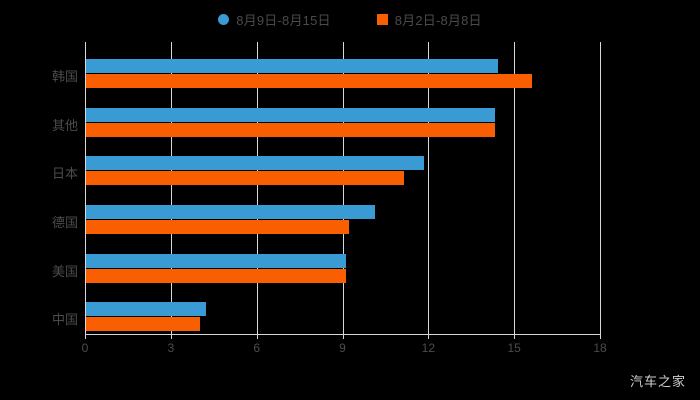 This screenshot has height=400, width=700. I want to click on legend-item-series-a: 8月9日-8月15日, so click(274, 19).